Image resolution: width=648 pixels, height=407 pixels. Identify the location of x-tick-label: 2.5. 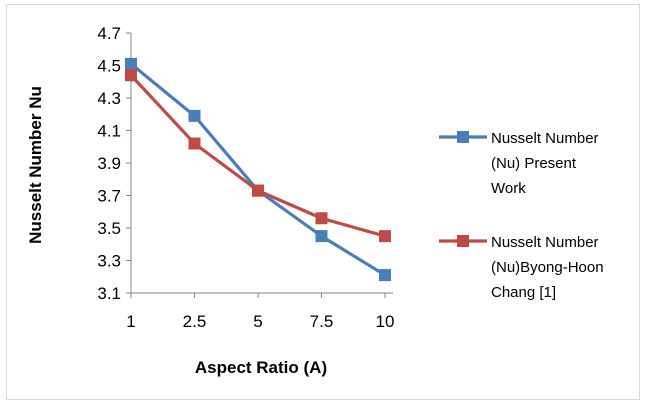
(195, 321).